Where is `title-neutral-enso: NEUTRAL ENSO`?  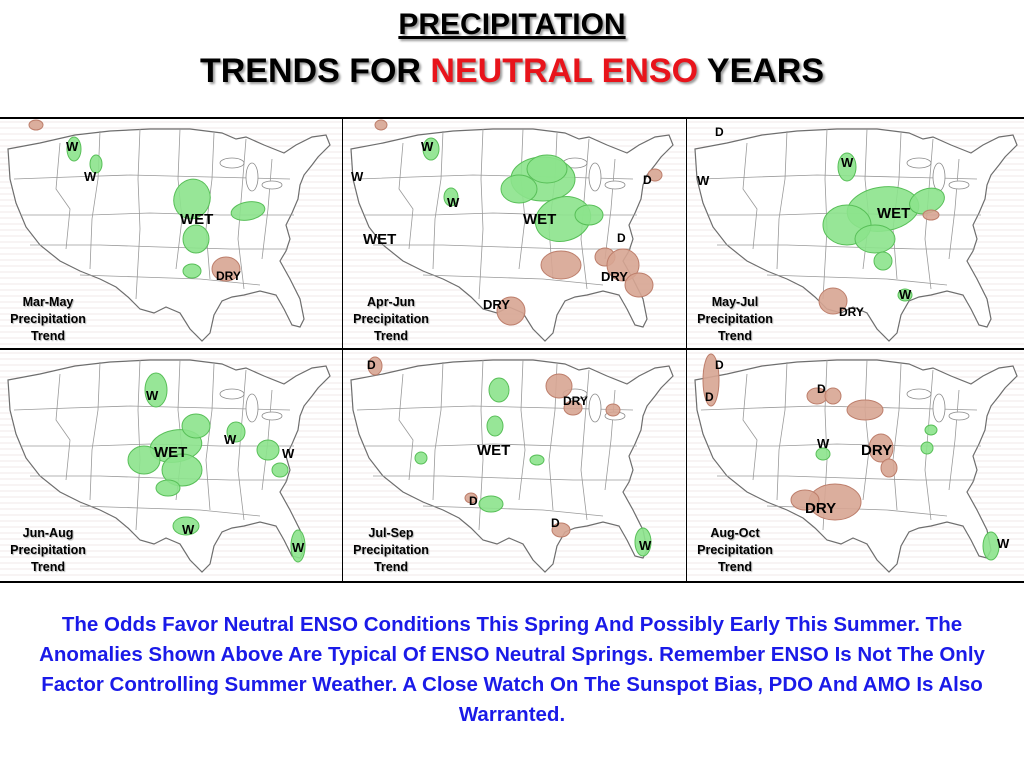 title-neutral-enso: NEUTRAL ENSO is located at coordinates (564, 71).